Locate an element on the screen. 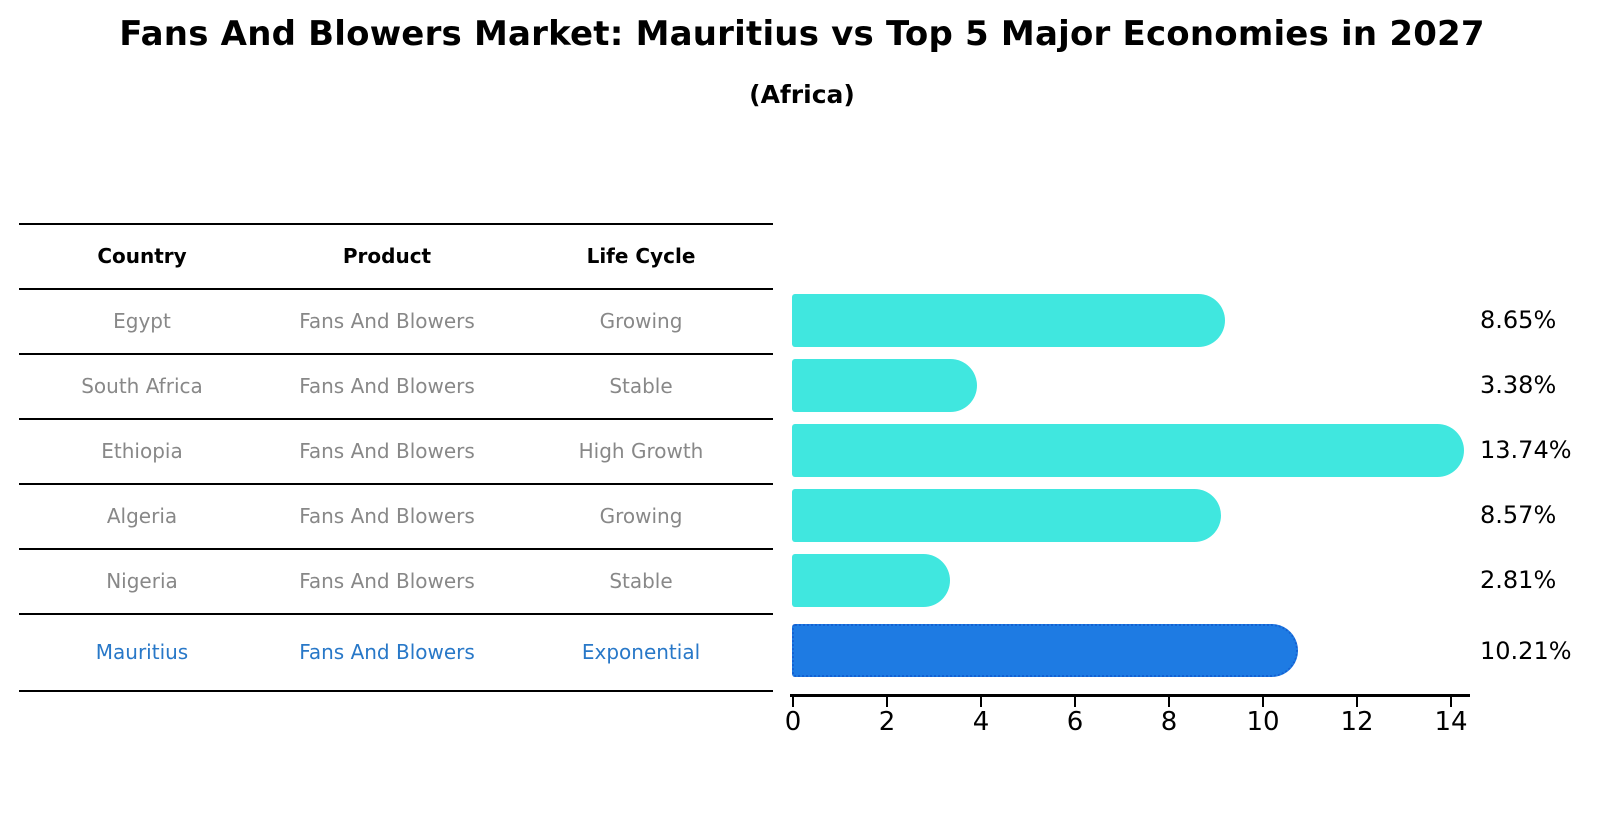 The width and height of the screenshot is (1604, 823). bar-algeria is located at coordinates (1006, 515).